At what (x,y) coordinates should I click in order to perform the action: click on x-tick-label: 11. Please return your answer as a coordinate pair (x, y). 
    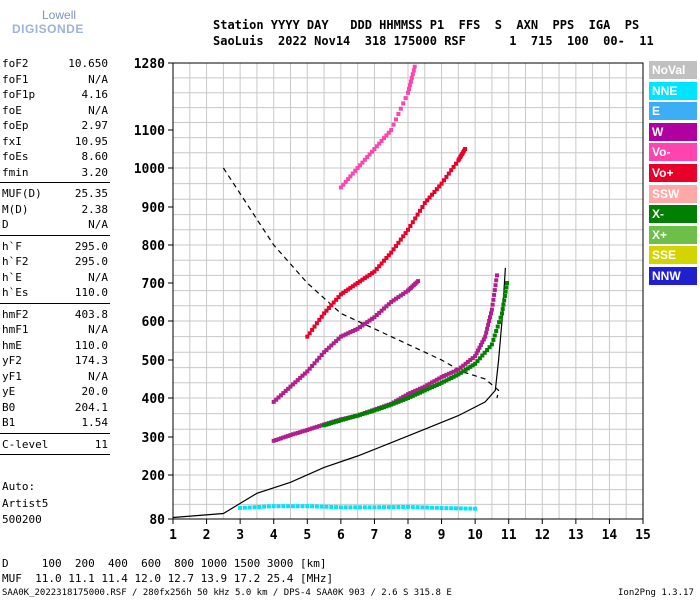
    Looking at the image, I should click on (509, 535).